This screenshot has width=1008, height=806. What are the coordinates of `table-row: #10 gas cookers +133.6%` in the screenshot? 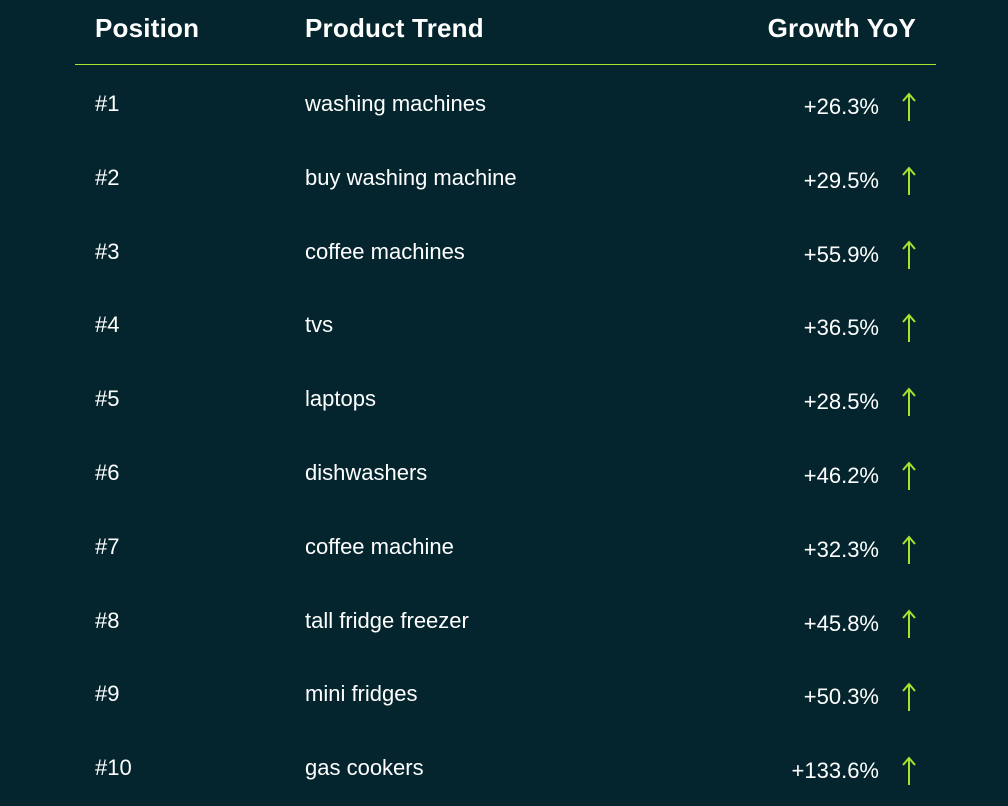 It's located at (505, 766).